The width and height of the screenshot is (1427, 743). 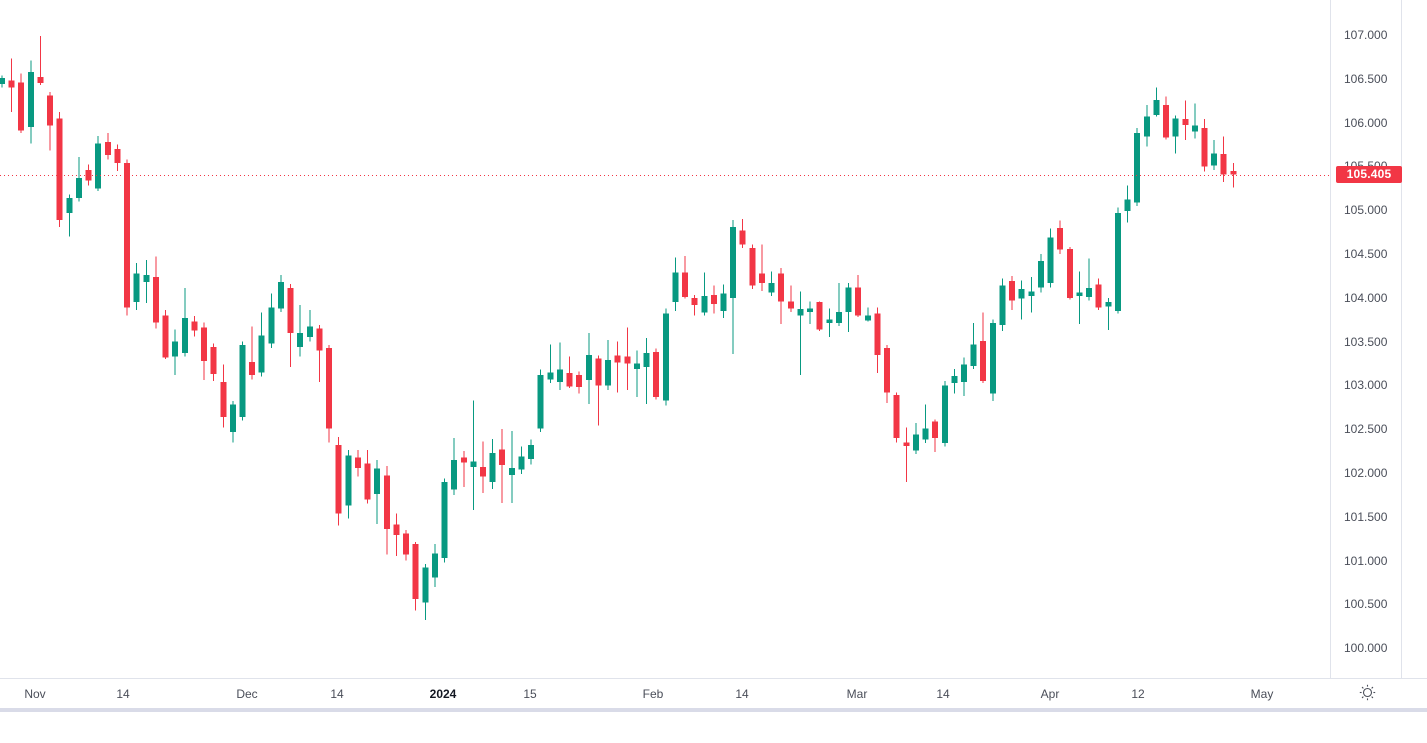 What do you see at coordinates (1366, 429) in the screenshot?
I see `price-axis-label: 102.500` at bounding box center [1366, 429].